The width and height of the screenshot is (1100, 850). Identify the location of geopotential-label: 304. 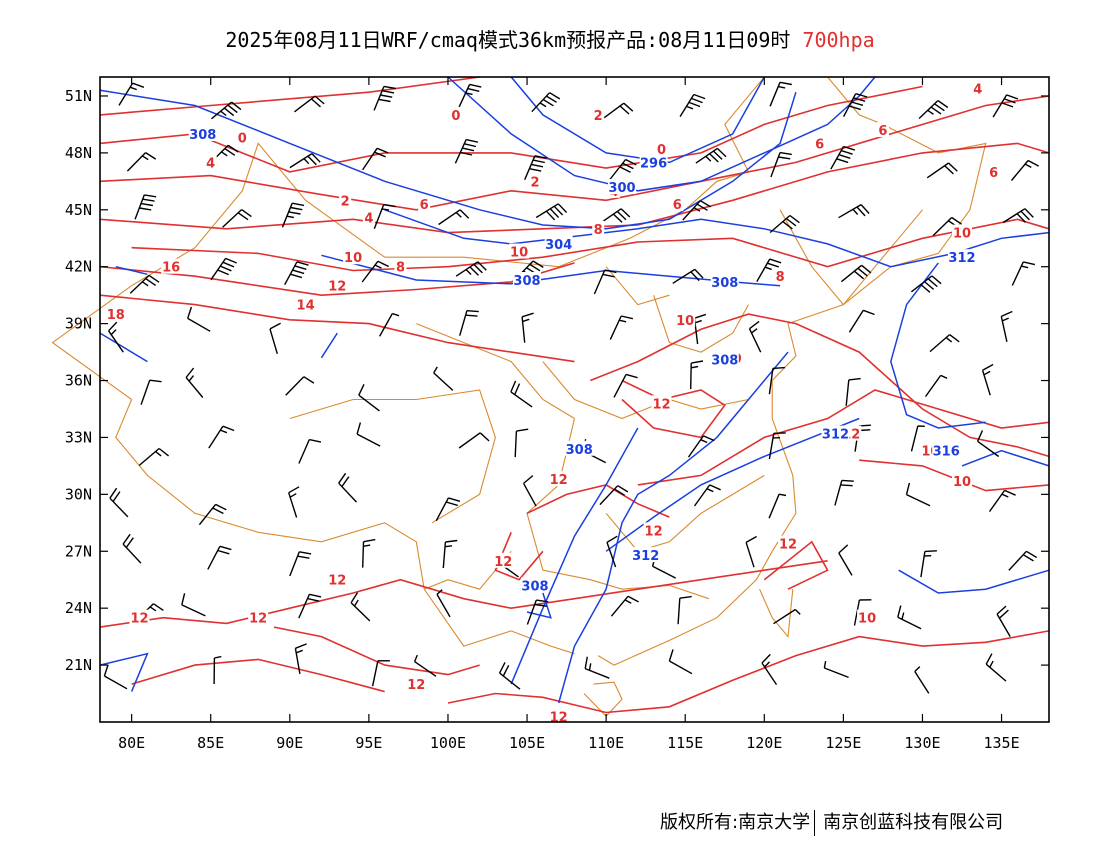
(558, 245).